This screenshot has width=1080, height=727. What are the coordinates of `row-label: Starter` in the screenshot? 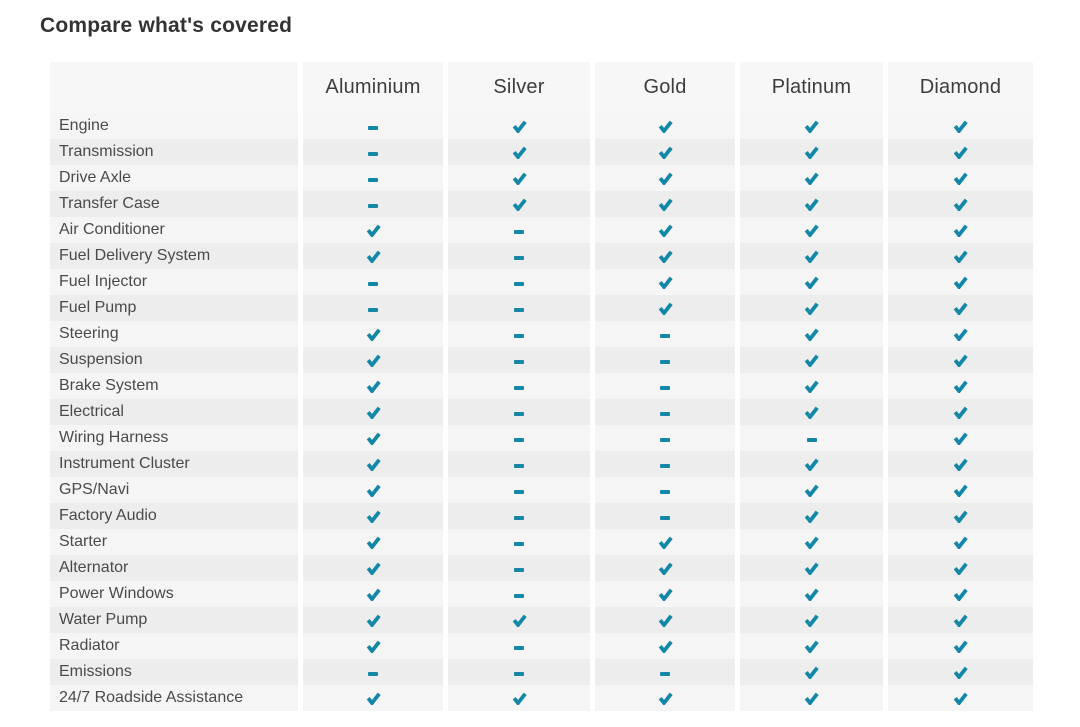 It's located at (174, 542).